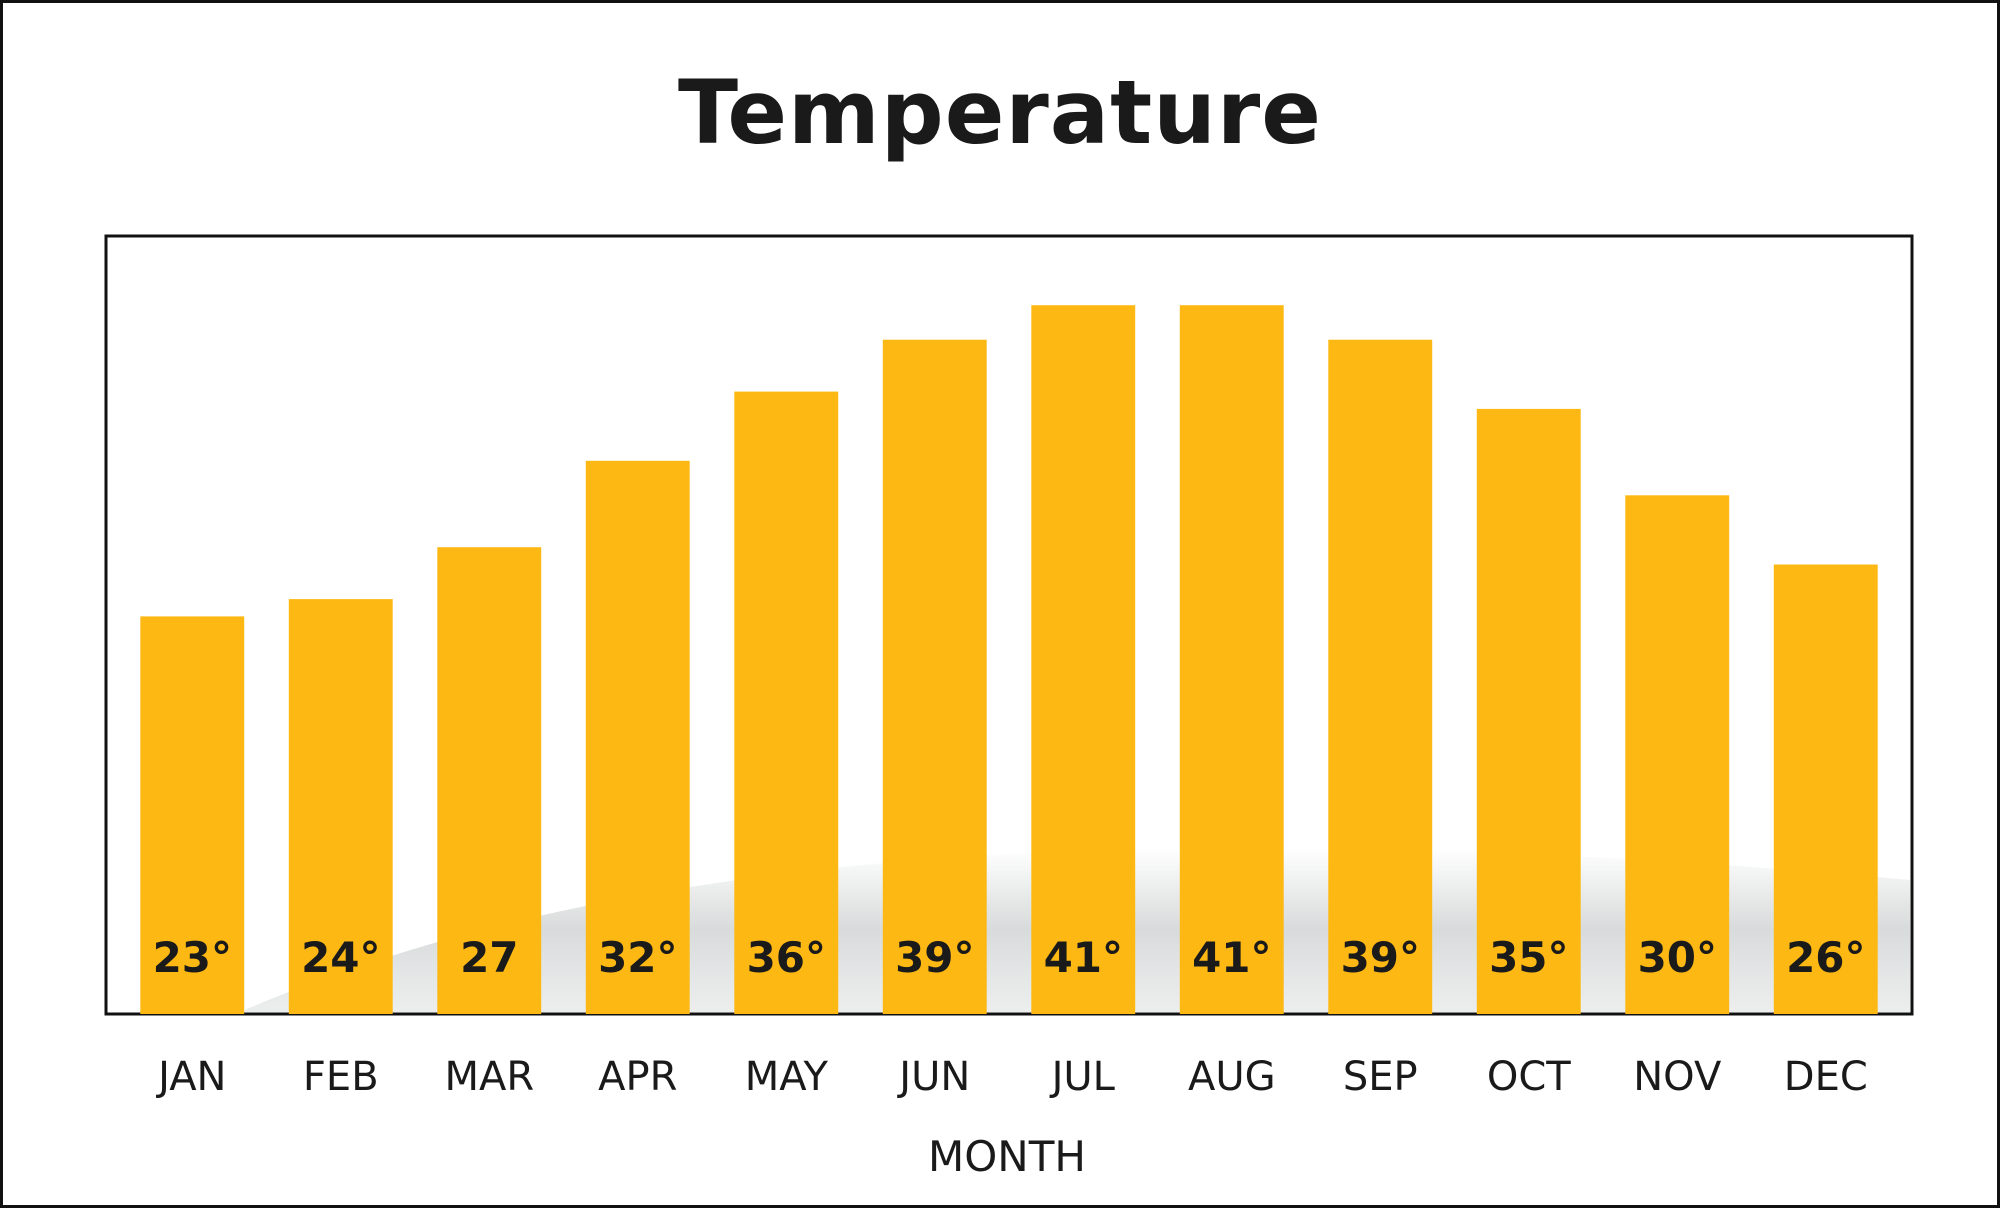  I want to click on bar-sep, so click(1380, 676).